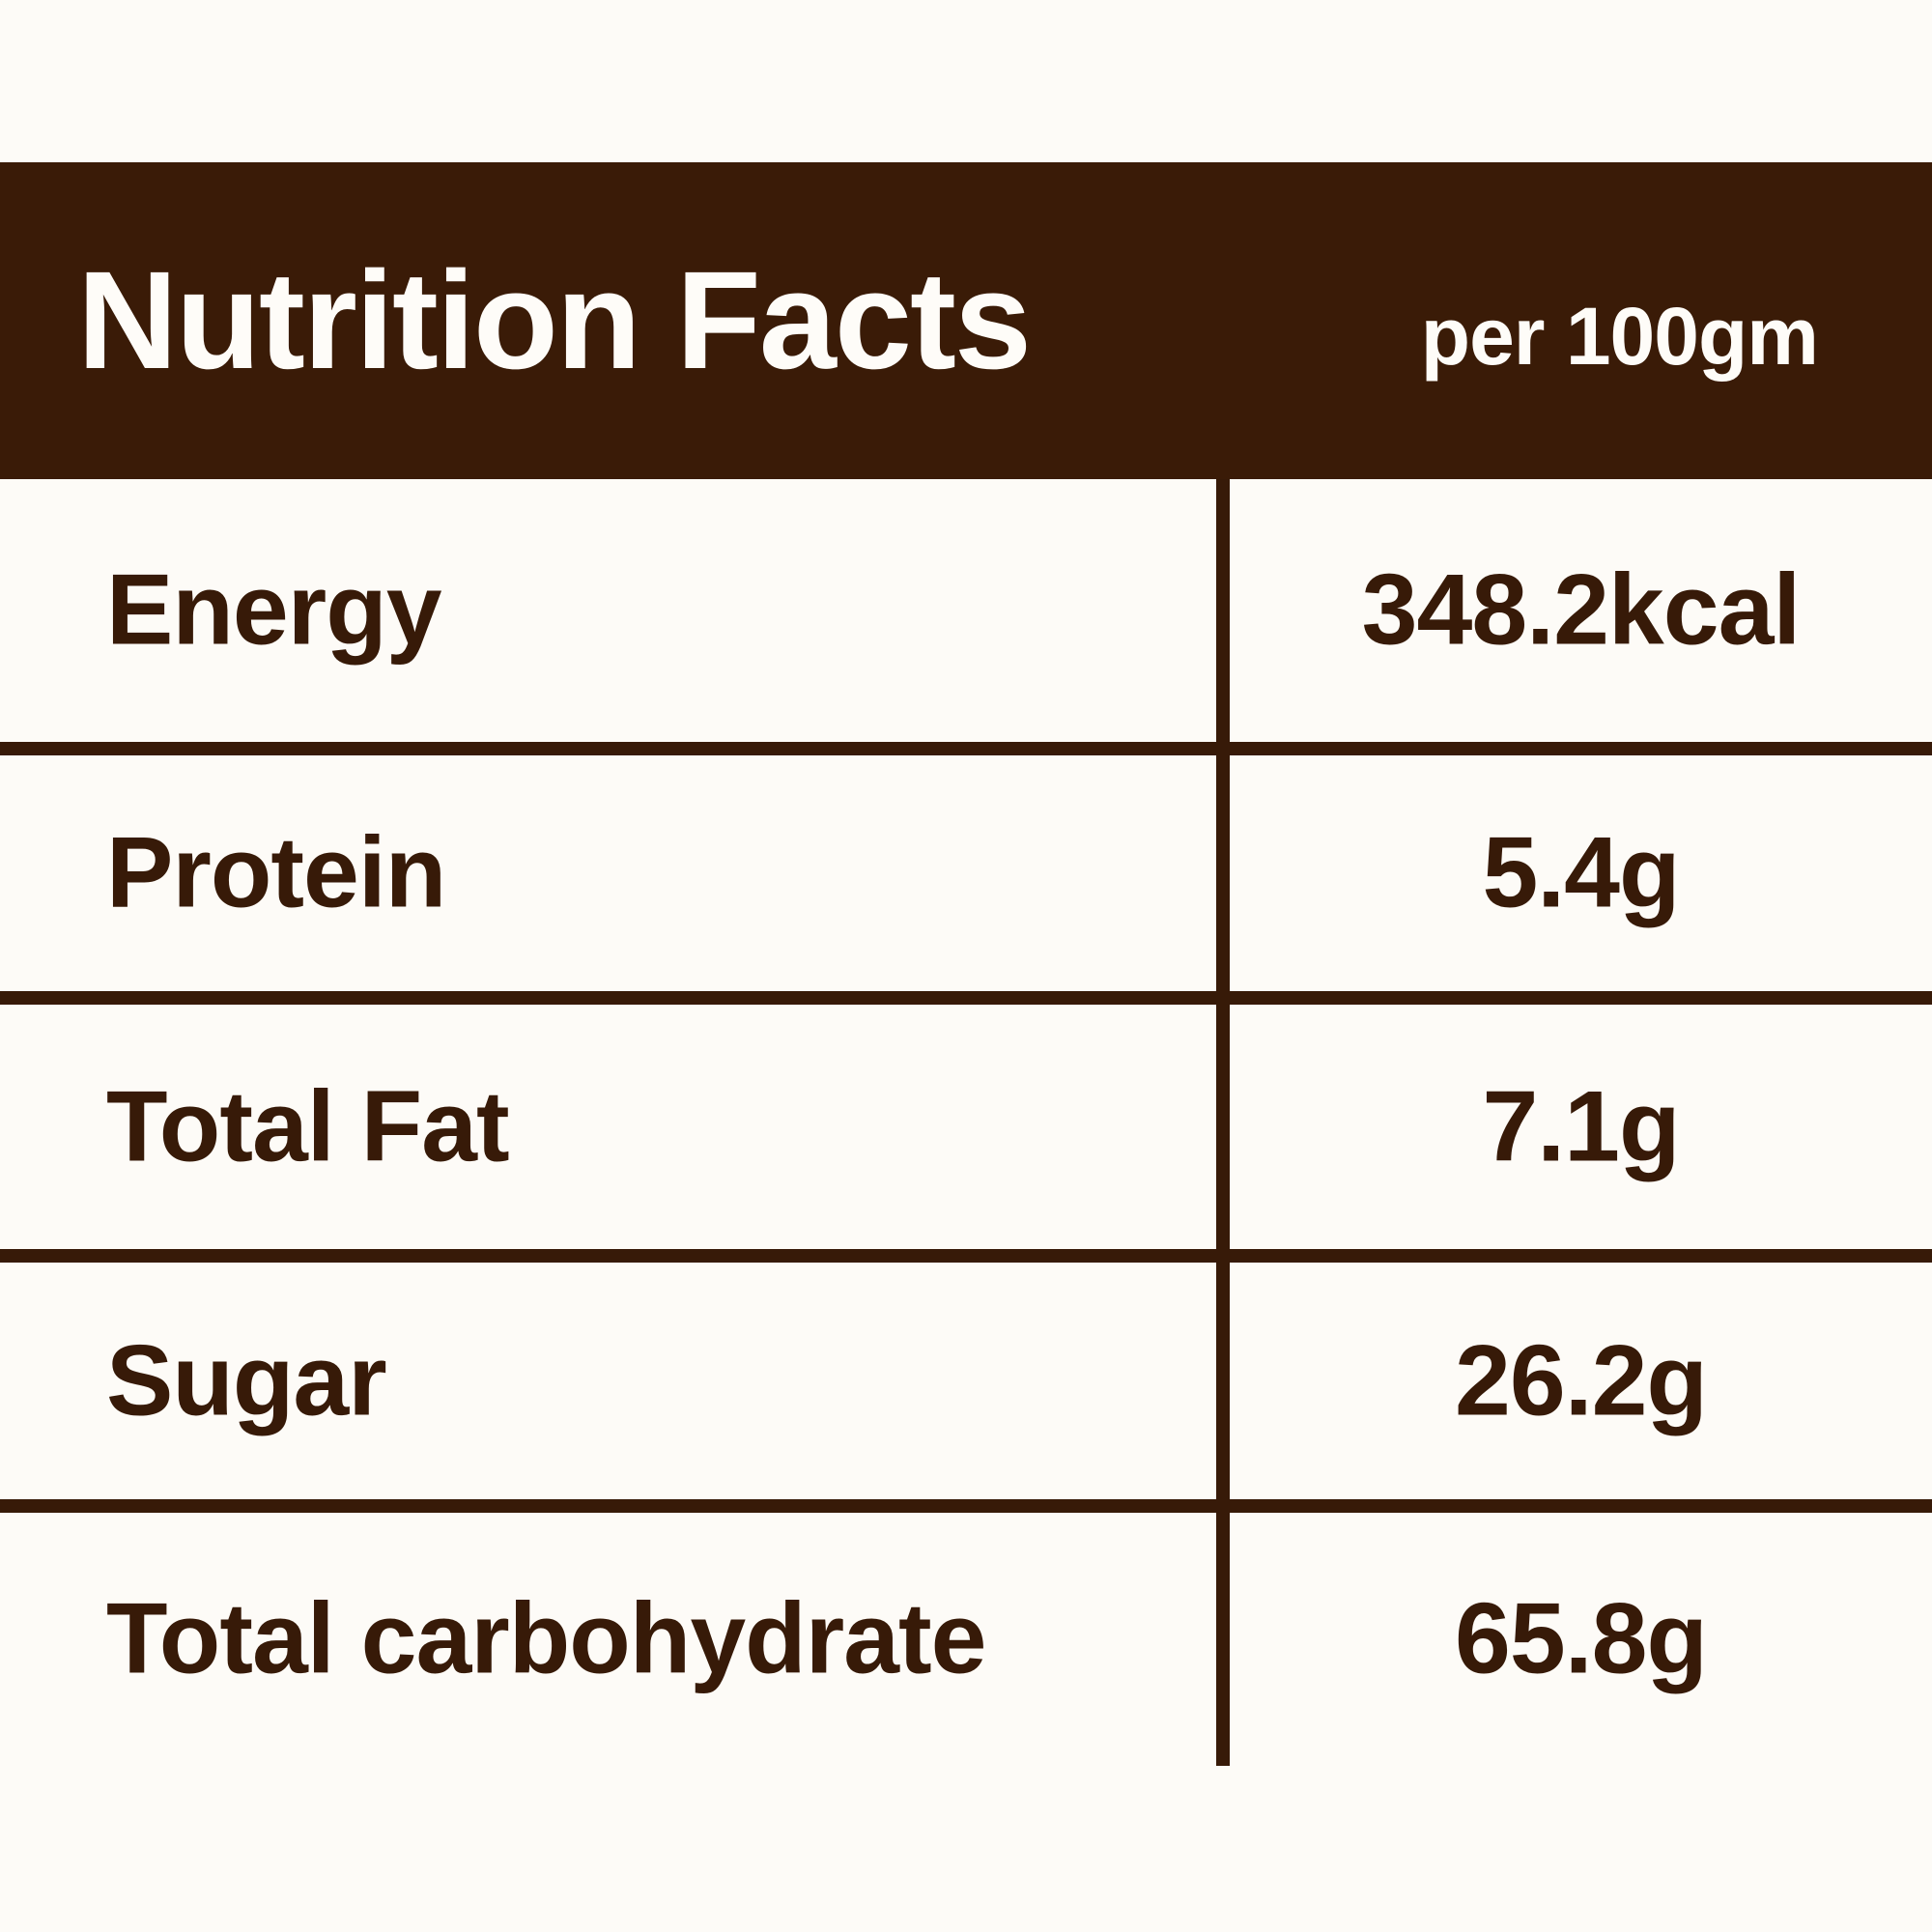 The width and height of the screenshot is (1932, 1932). What do you see at coordinates (966, 873) in the screenshot?
I see `table-row-protein: Protein 5.4g` at bounding box center [966, 873].